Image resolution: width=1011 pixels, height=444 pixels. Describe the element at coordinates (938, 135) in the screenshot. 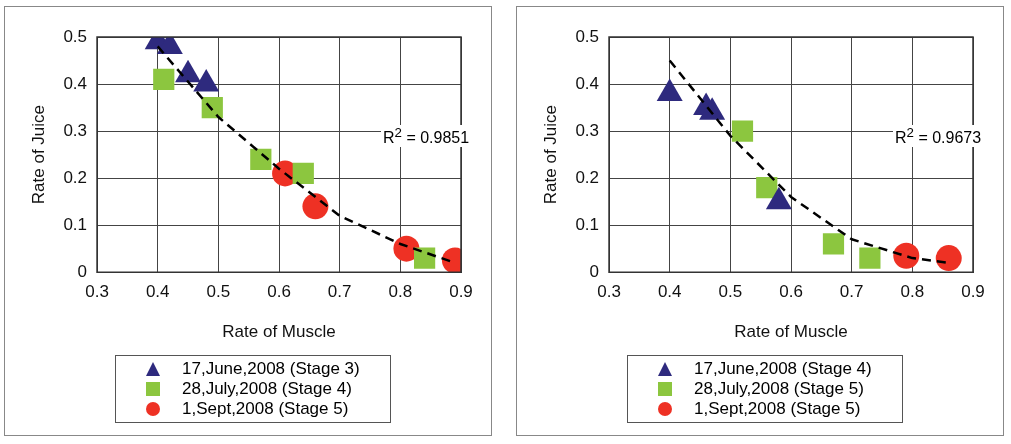

I see `annotation: R$^{2}$ = 0.9673` at that location.